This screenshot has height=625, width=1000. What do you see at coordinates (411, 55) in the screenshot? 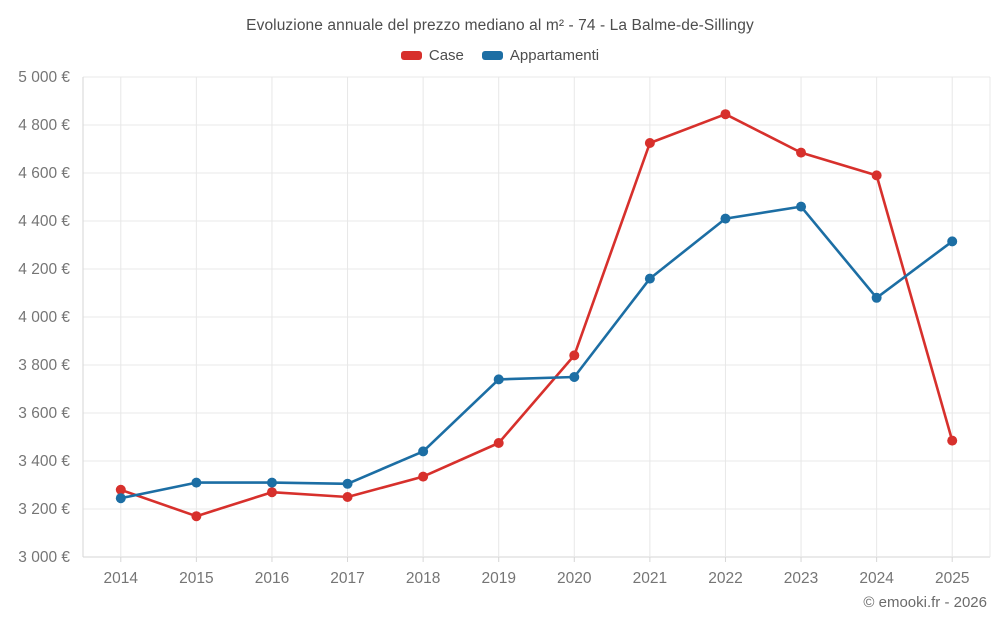
I see `case-series-swatch-icon` at bounding box center [411, 55].